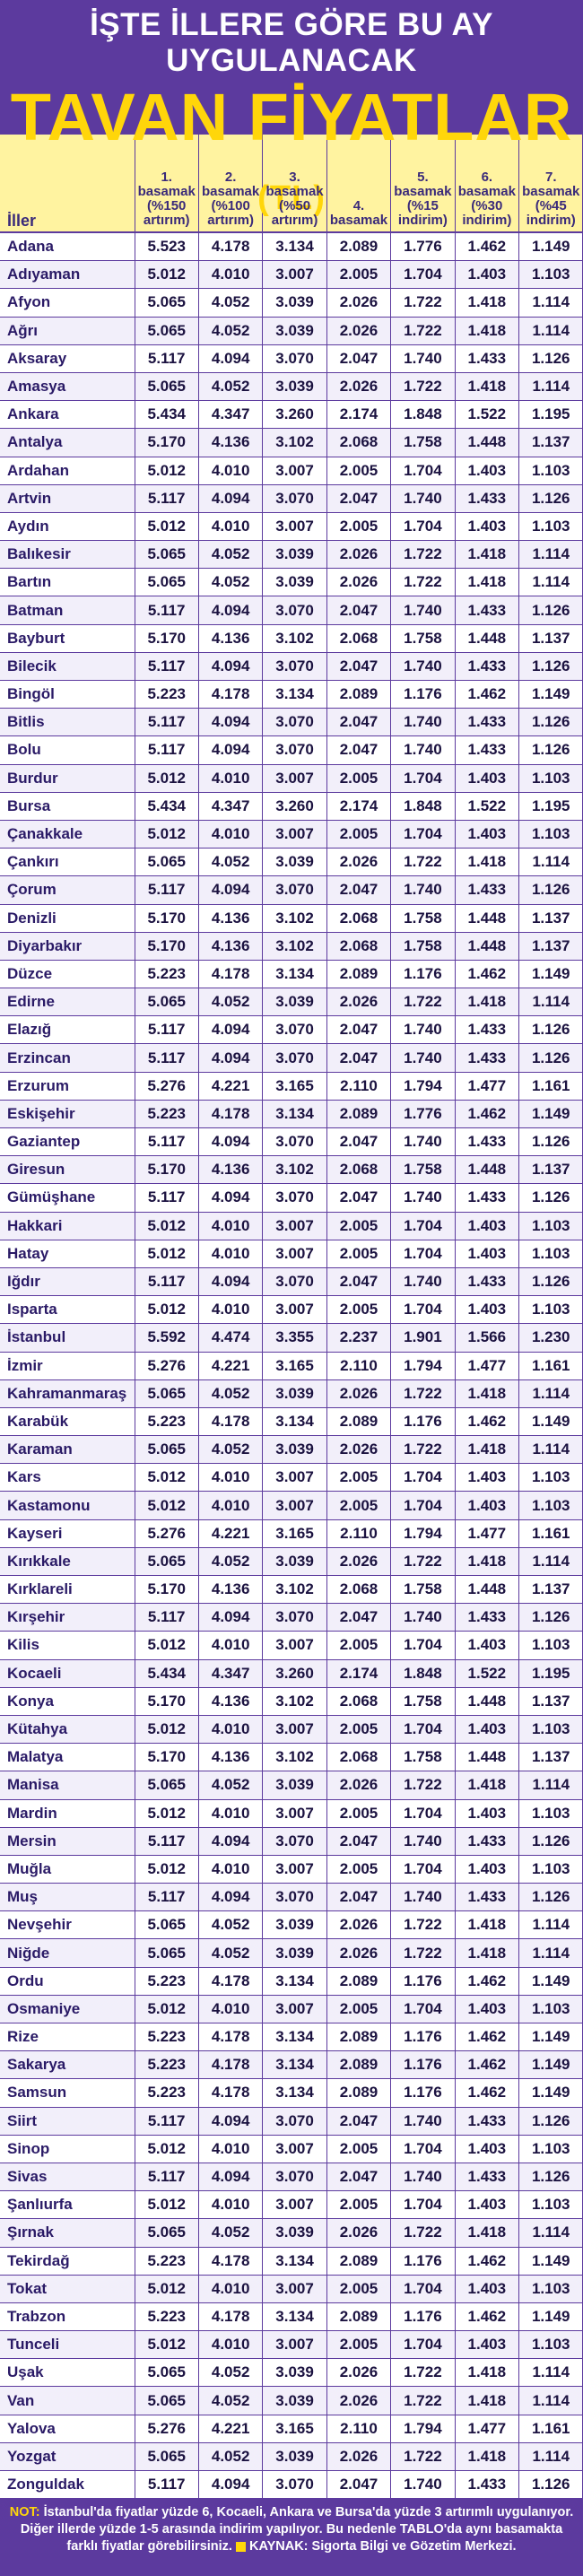  I want to click on price-cell: 3.102, so click(294, 442).